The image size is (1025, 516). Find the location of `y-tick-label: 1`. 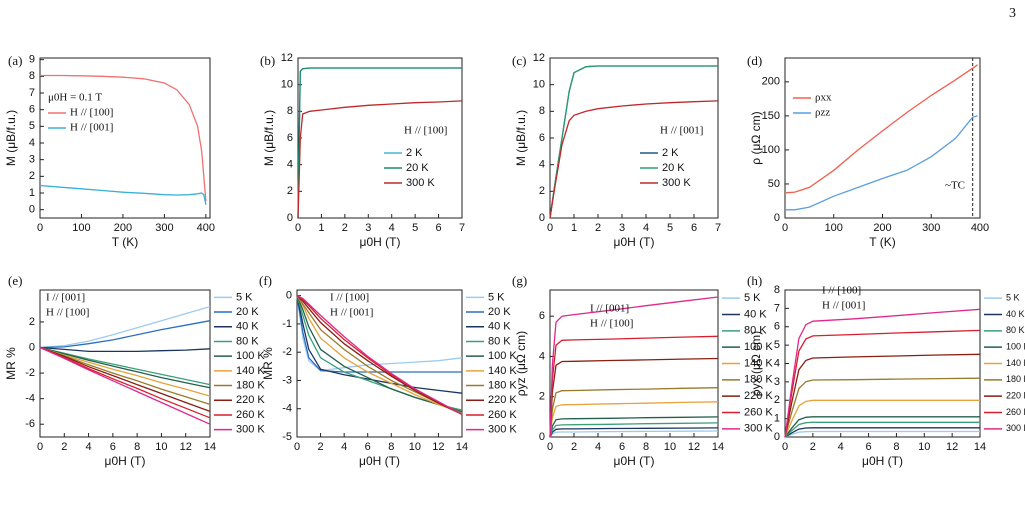

y-tick-label: 1 is located at coordinates (777, 419).